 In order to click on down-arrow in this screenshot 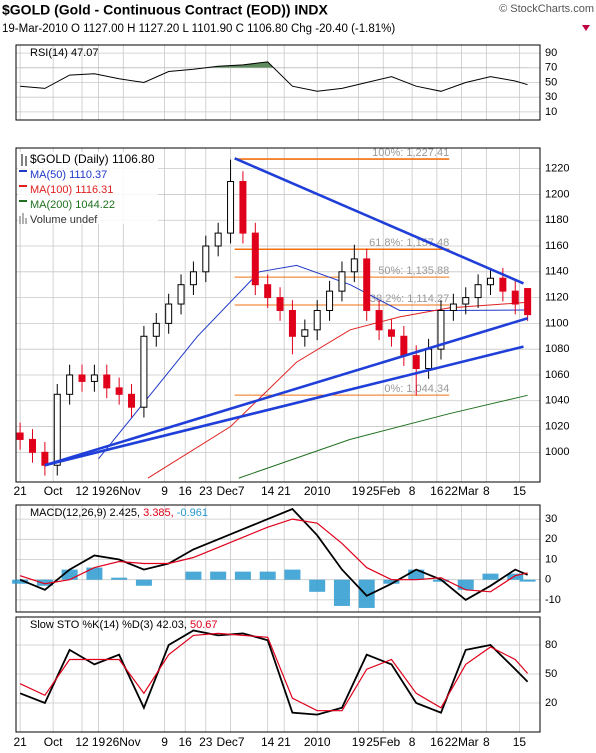, I will do `click(586, 28)`.